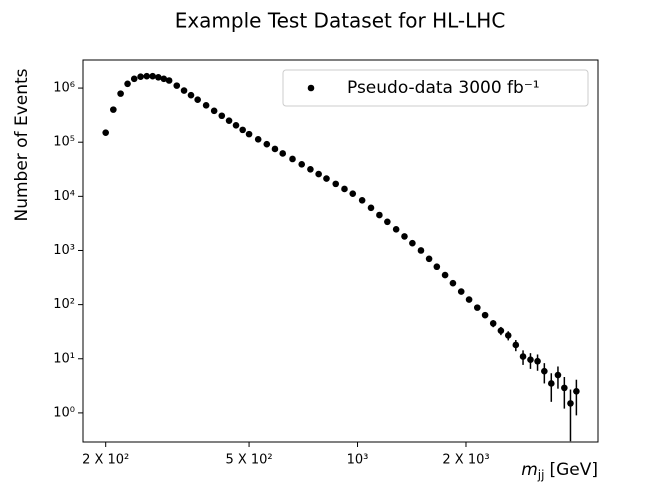 This screenshot has height=498, width=664. I want to click on chart-title: Example Test Dataset for HL-LHC, so click(340, 21).